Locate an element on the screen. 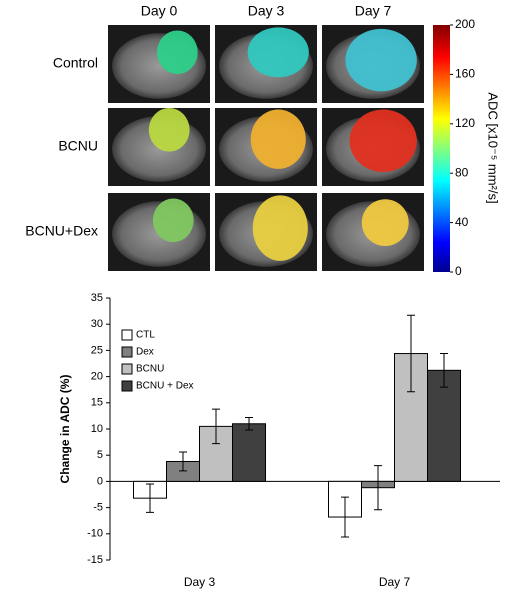 The image size is (512, 605). colorbar-tick-label: 0 is located at coordinates (458, 271).